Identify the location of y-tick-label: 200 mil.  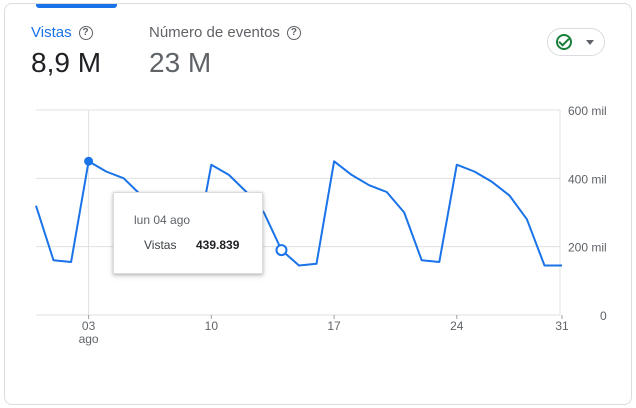
(587, 248).